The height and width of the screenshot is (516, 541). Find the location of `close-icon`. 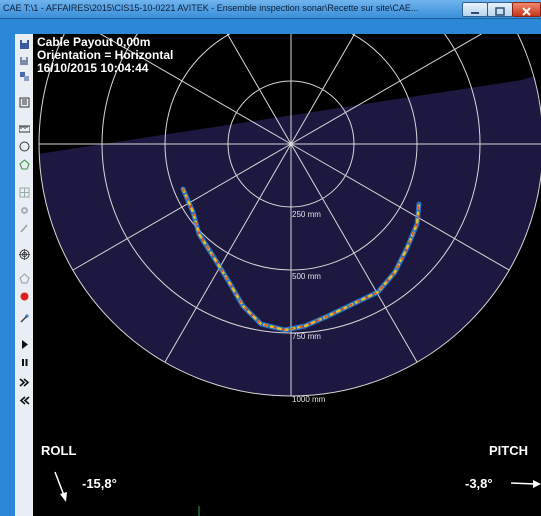

close-icon is located at coordinates (526, 9).